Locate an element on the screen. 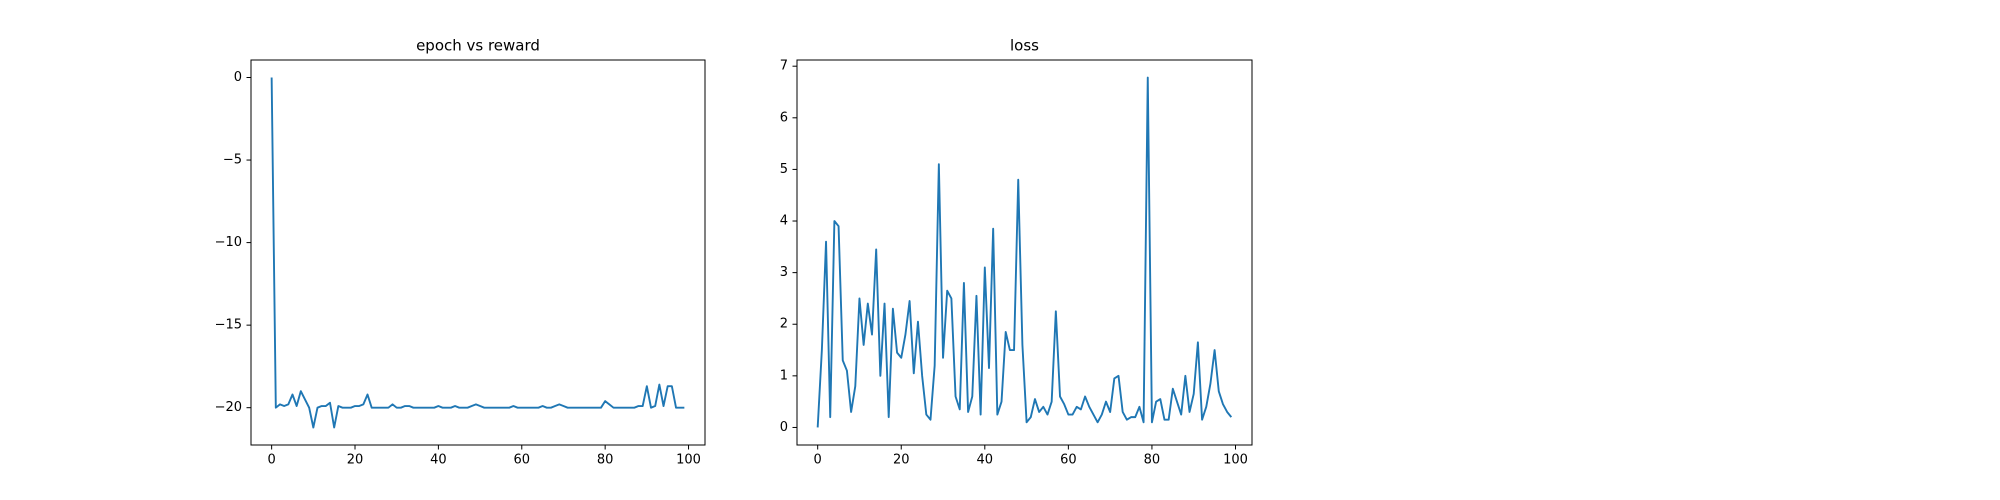  chart-title: loss is located at coordinates (1024, 46).